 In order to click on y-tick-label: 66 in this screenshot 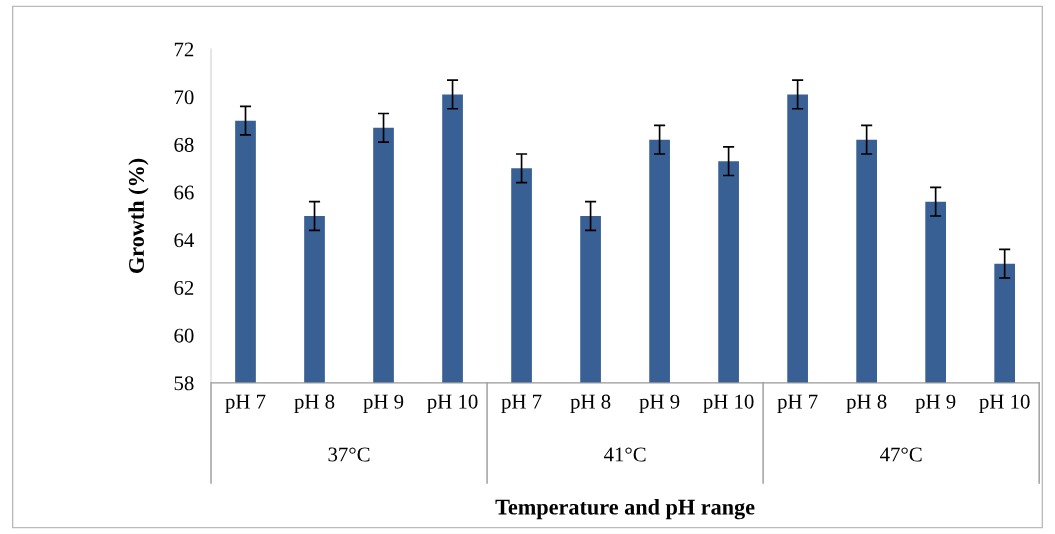, I will do `click(184, 192)`.